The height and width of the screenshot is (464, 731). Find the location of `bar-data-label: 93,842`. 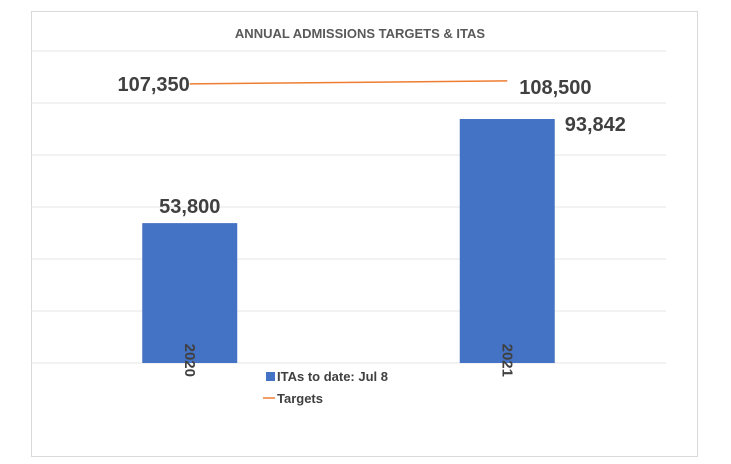

bar-data-label: 93,842 is located at coordinates (595, 125).